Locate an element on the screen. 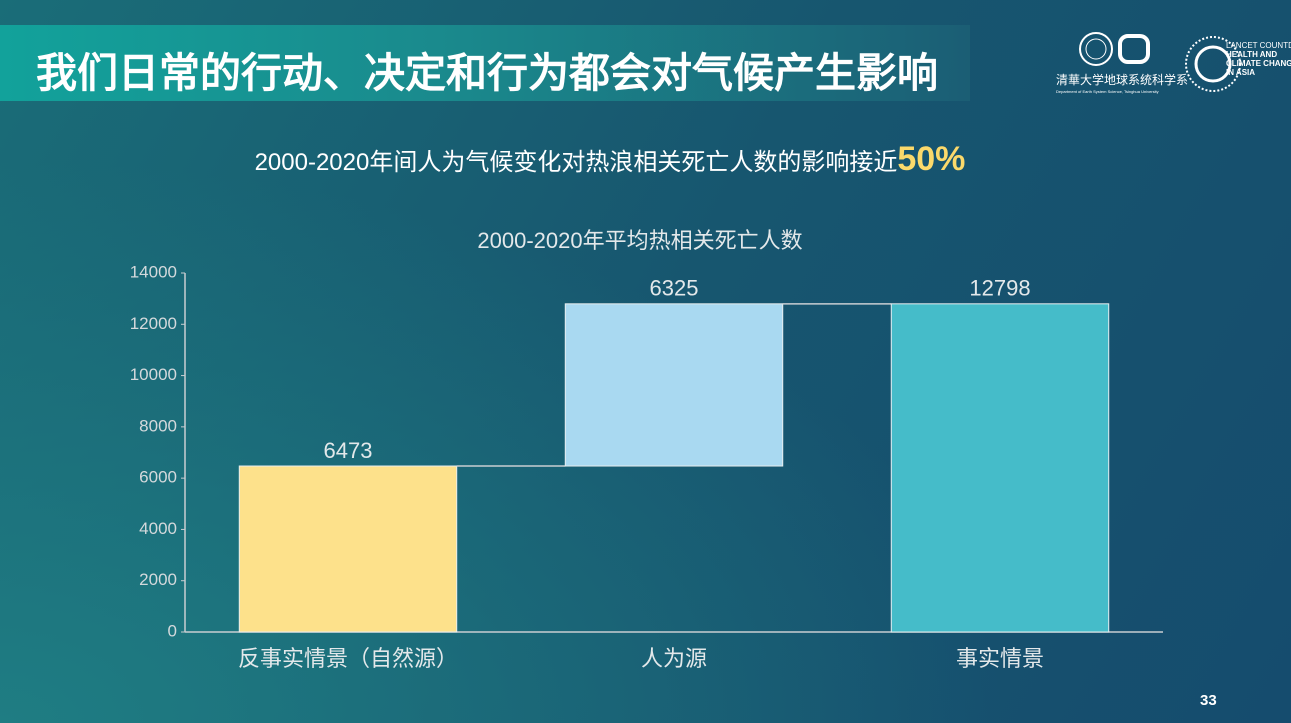 This screenshot has height=723, width=1291. subtitle: 2000-2020年间人为气候变化对热浪相关死亡人数的影响接近50% is located at coordinates (610, 159).